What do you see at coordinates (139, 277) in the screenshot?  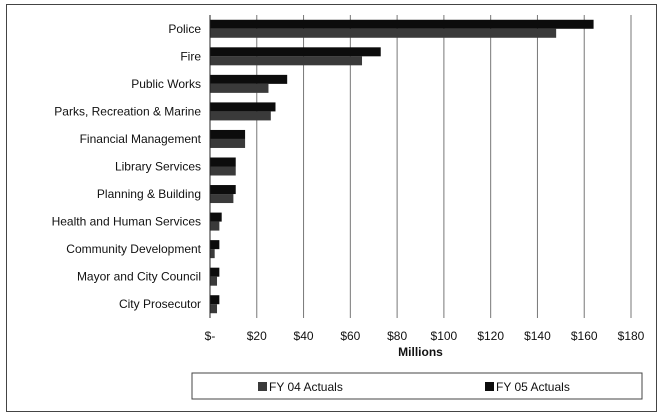 I see `category-label: Mayor and City Council` at bounding box center [139, 277].